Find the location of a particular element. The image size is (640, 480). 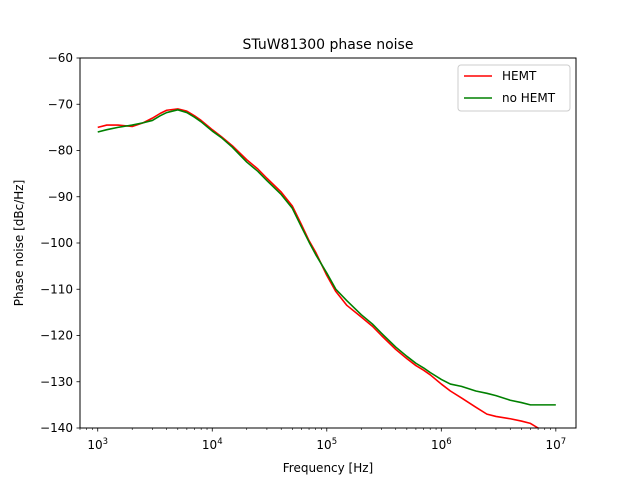

y-tick-label: −120 is located at coordinates (56, 336).